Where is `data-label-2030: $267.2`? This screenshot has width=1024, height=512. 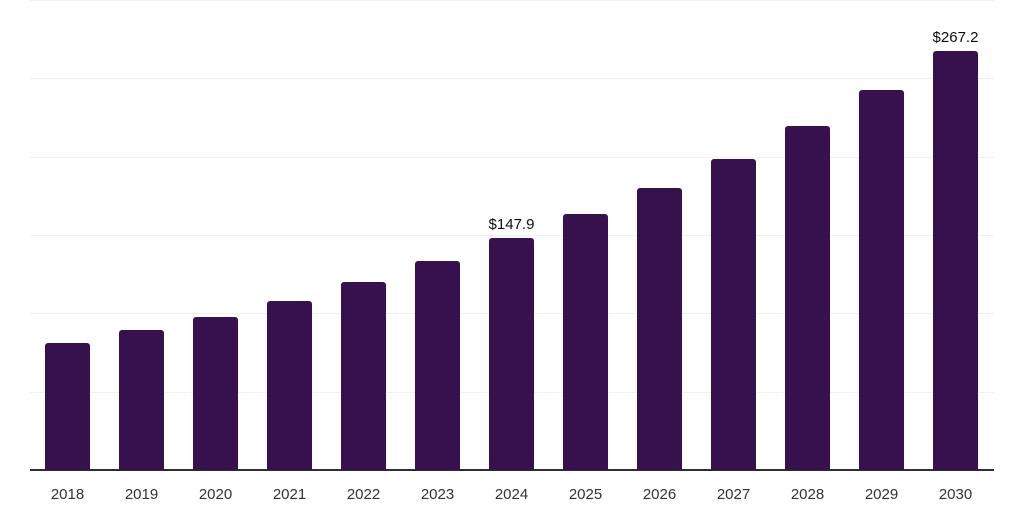
data-label-2030: $267.2 is located at coordinates (955, 38).